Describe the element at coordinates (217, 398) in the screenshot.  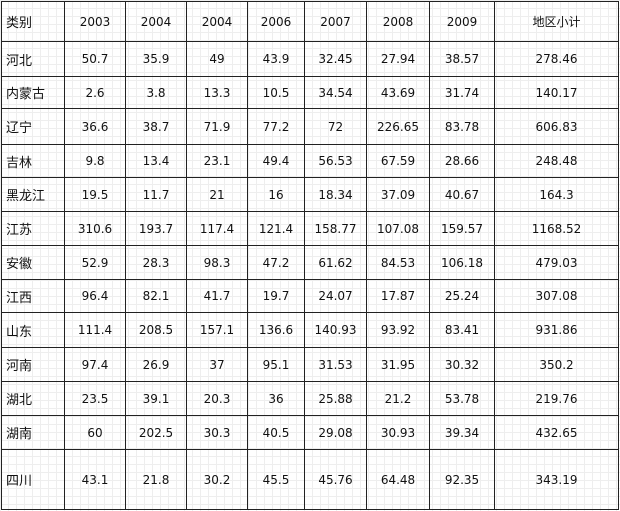
I see `value-cell: 20.3` at that location.